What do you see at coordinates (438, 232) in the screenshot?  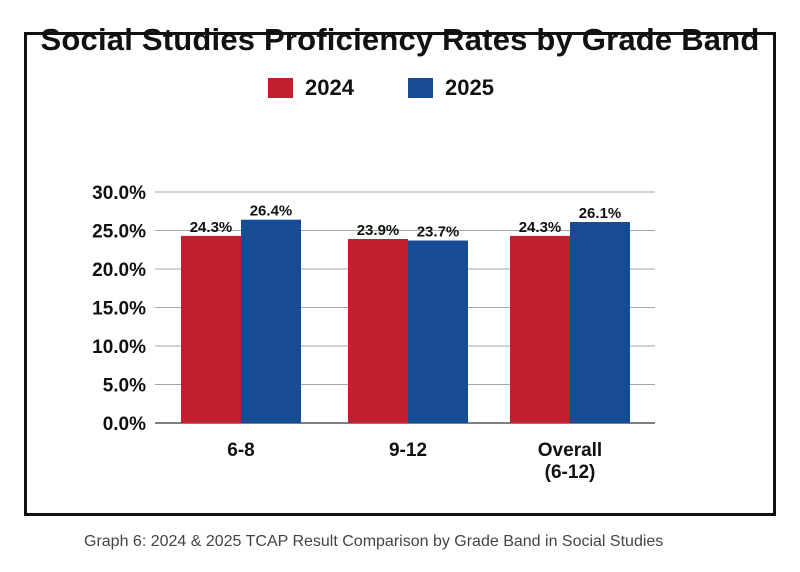 I see `data-label: 23.7%` at bounding box center [438, 232].